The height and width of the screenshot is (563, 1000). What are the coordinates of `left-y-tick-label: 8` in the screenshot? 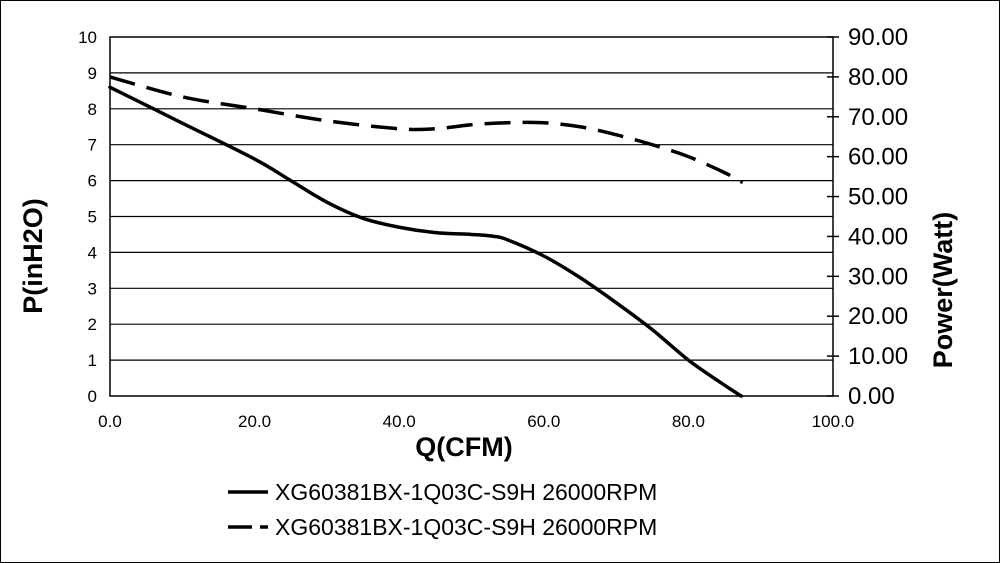 It's located at (92, 109).